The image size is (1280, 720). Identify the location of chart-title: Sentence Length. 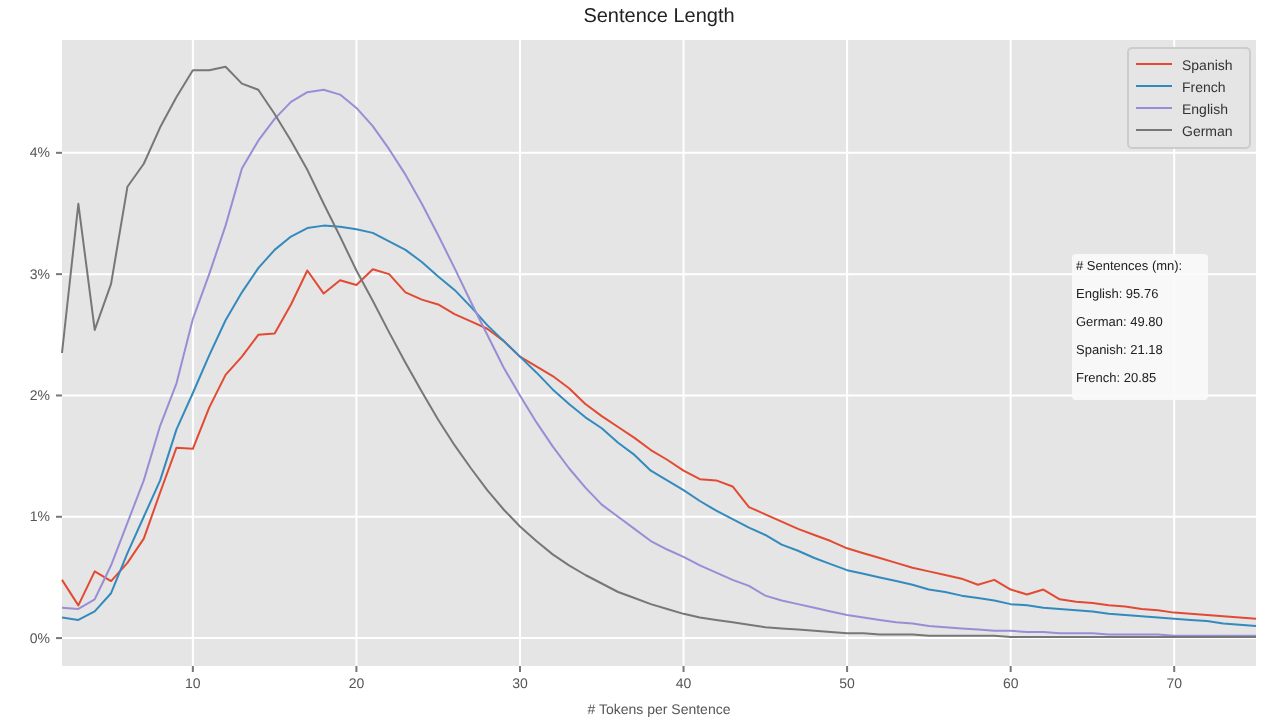
(659, 17).